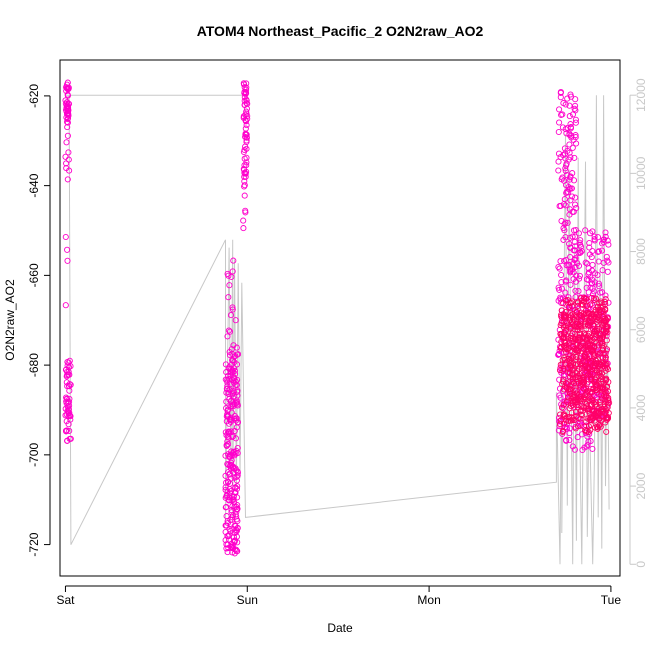 The height and width of the screenshot is (650, 650). Describe the element at coordinates (34, 185) in the screenshot. I see `y-tick-label: -640` at that location.